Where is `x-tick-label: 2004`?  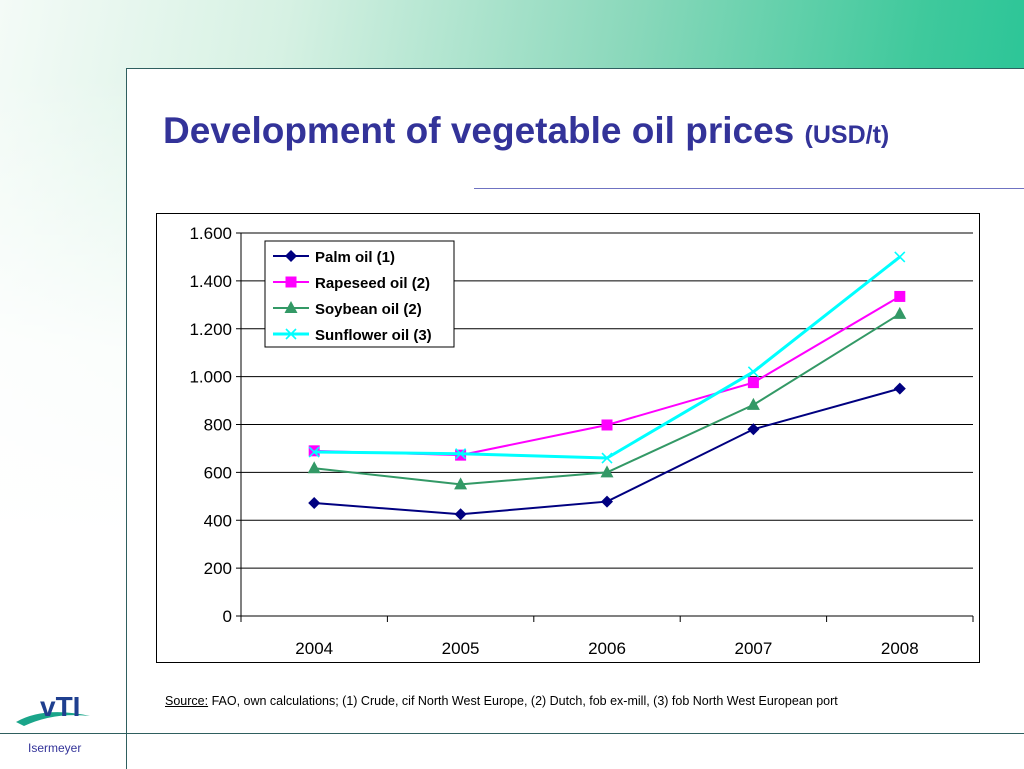 x-tick-label: 2004 is located at coordinates (314, 648).